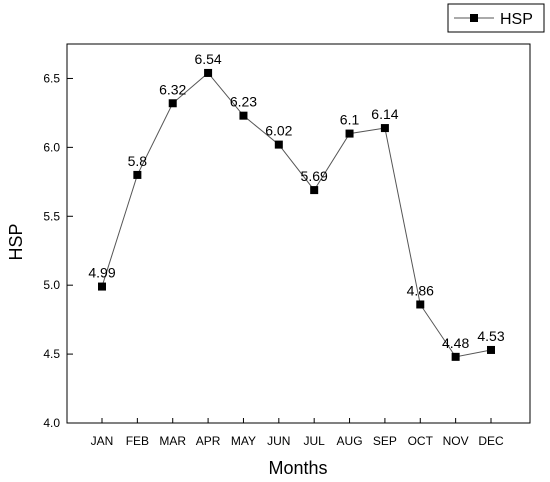 This screenshot has height=482, width=550. Describe the element at coordinates (384, 114) in the screenshot. I see `data-label: 6.14` at that location.